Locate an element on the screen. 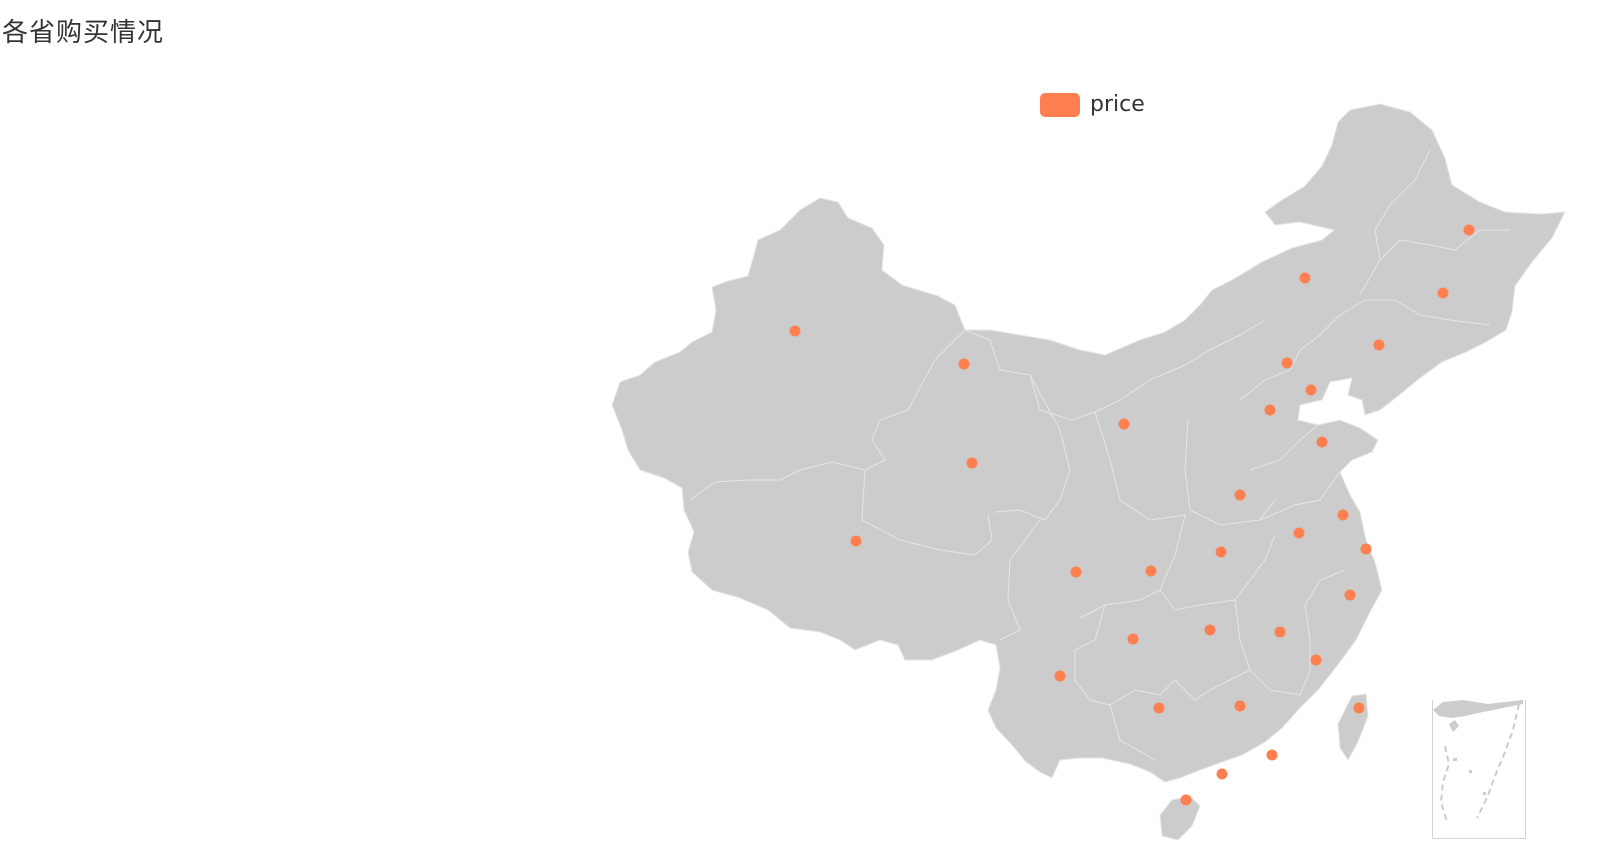 This screenshot has width=1600, height=860. hainan-island is located at coordinates (1180, 818).